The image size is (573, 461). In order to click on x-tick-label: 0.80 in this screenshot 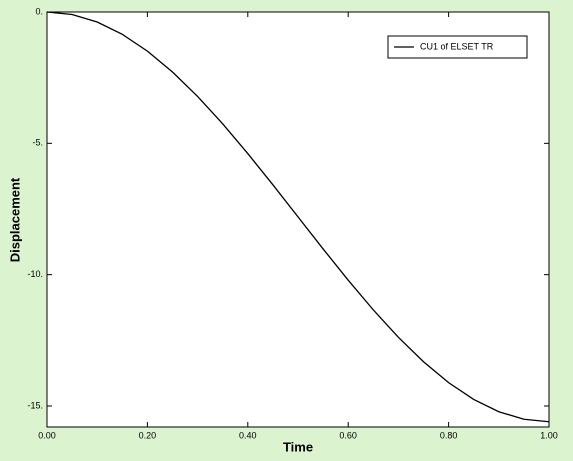, I will do `click(449, 435)`.